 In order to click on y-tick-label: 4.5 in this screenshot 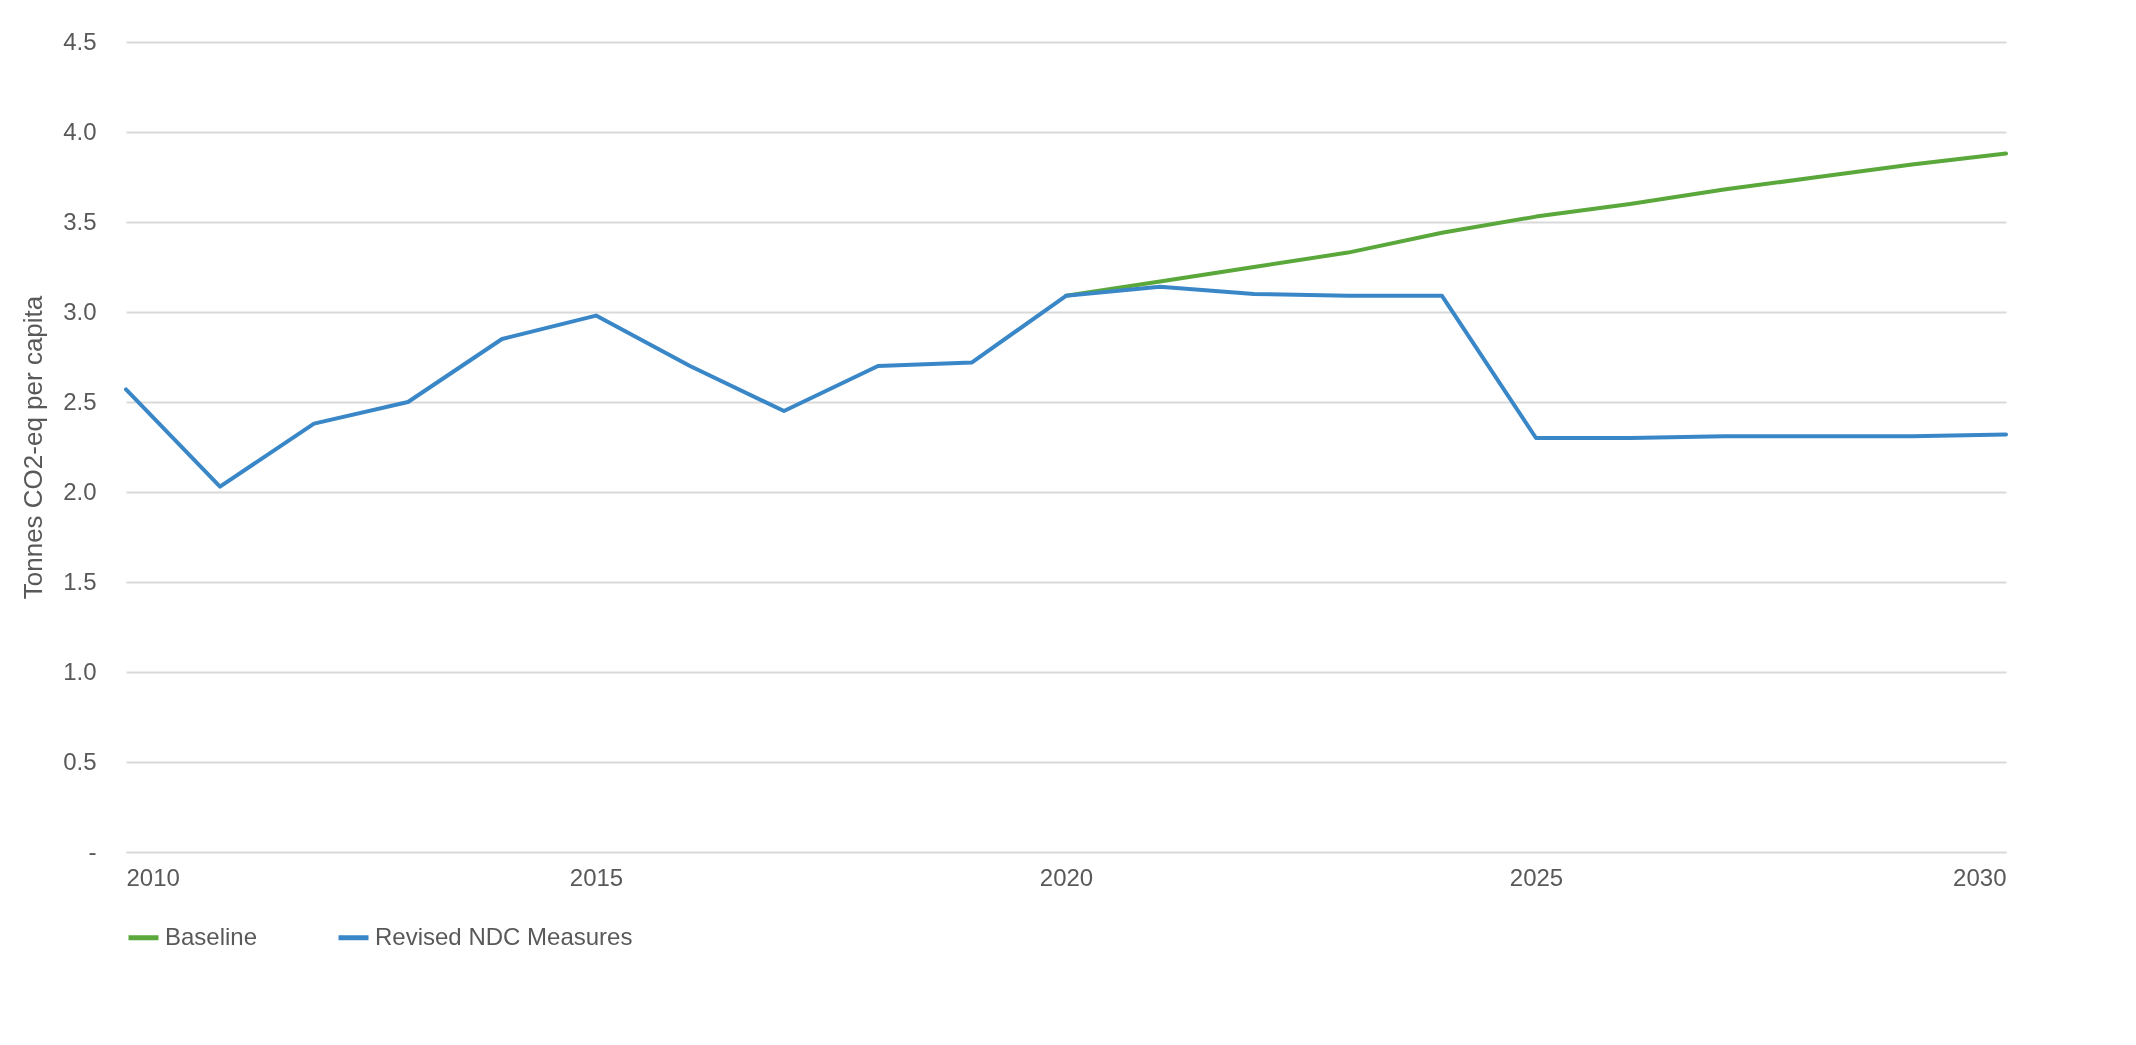, I will do `click(80, 41)`.